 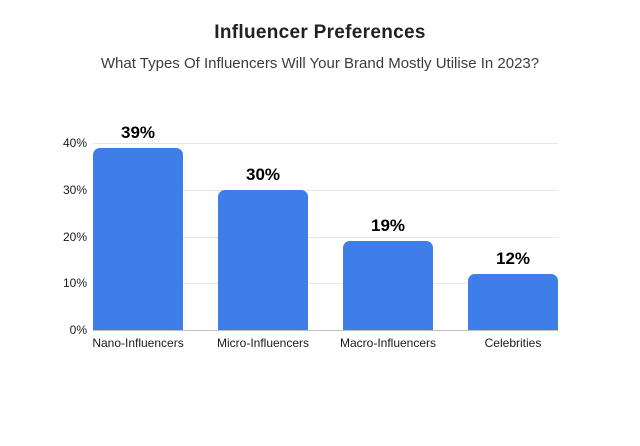 I want to click on x-category-cell: Macro-Influencers, so click(x=388, y=343).